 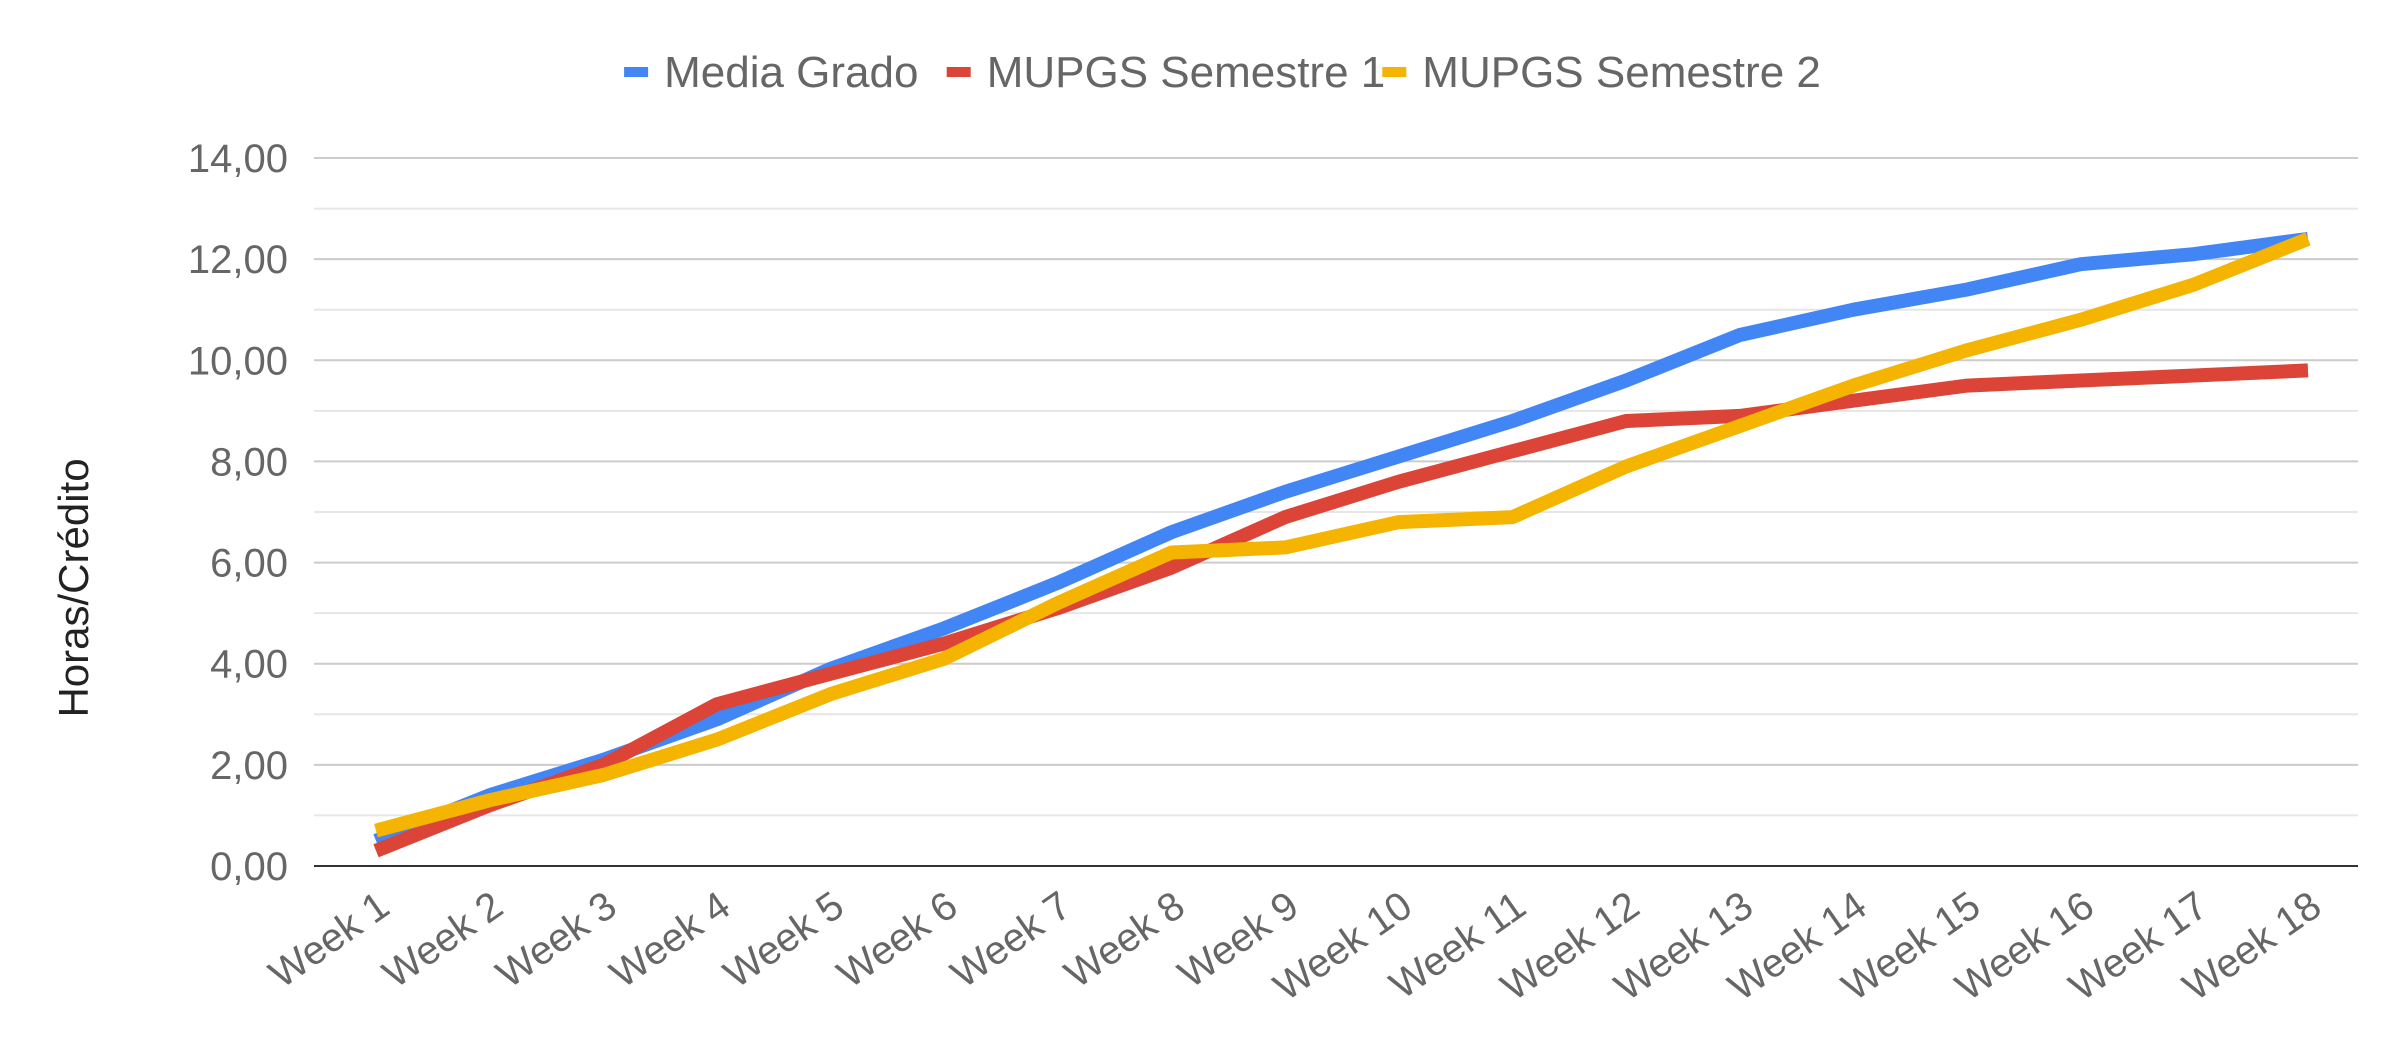 What do you see at coordinates (238, 260) in the screenshot?
I see `y-tick-label: 12,00` at bounding box center [238, 260].